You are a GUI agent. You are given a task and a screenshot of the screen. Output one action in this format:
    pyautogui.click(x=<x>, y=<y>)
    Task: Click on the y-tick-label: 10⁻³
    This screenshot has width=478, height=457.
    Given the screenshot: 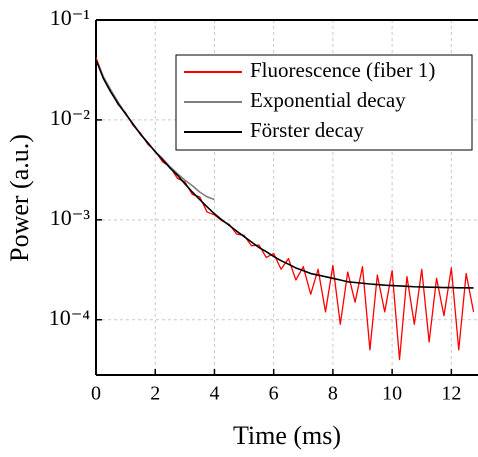 What is the action you would take?
    pyautogui.click(x=70, y=217)
    